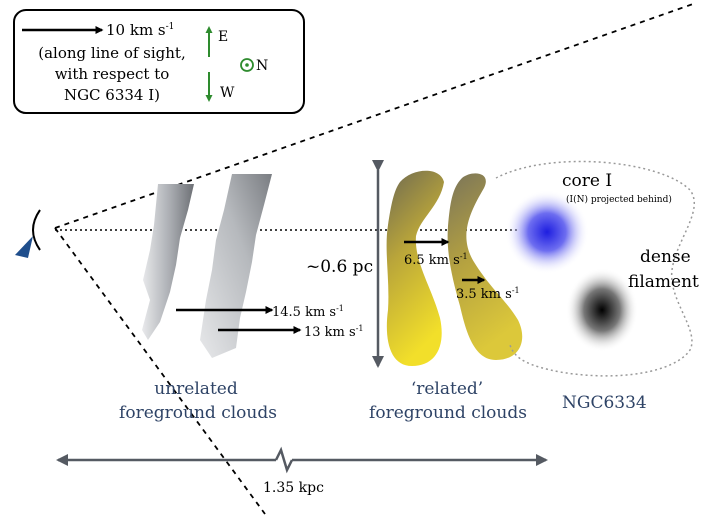  I want to click on legend-arrow-sup: -1, so click(170, 27).